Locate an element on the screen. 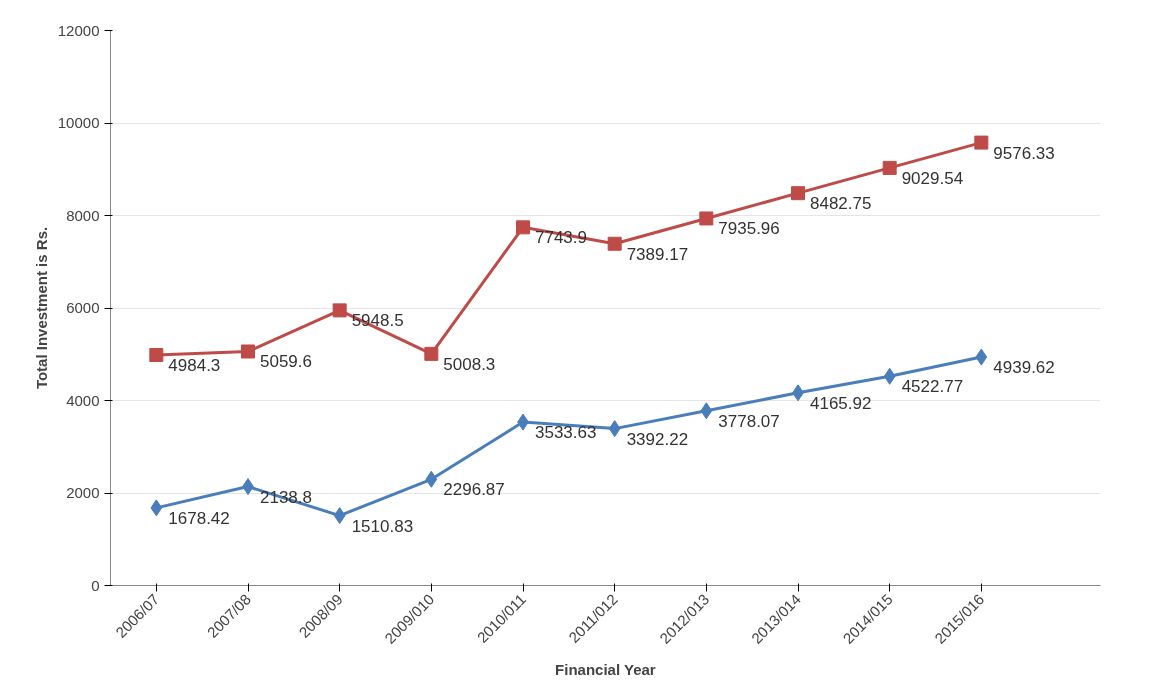  y-tick-label: 8000 is located at coordinates (83, 215).